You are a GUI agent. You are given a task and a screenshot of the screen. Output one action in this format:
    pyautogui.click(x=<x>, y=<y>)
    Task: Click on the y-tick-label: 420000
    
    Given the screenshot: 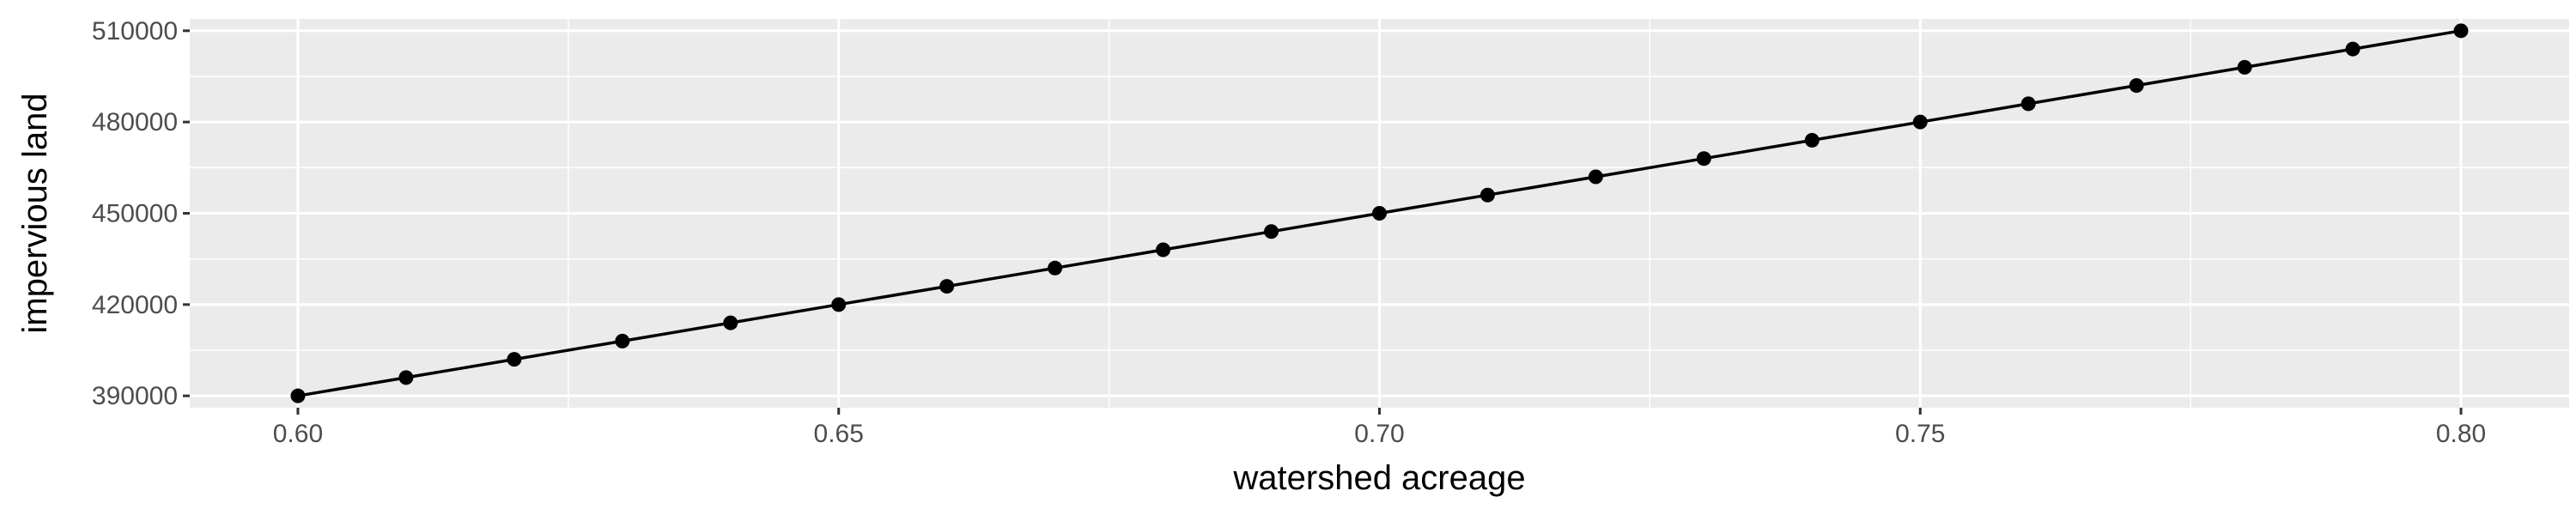 What is the action you would take?
    pyautogui.click(x=135, y=305)
    